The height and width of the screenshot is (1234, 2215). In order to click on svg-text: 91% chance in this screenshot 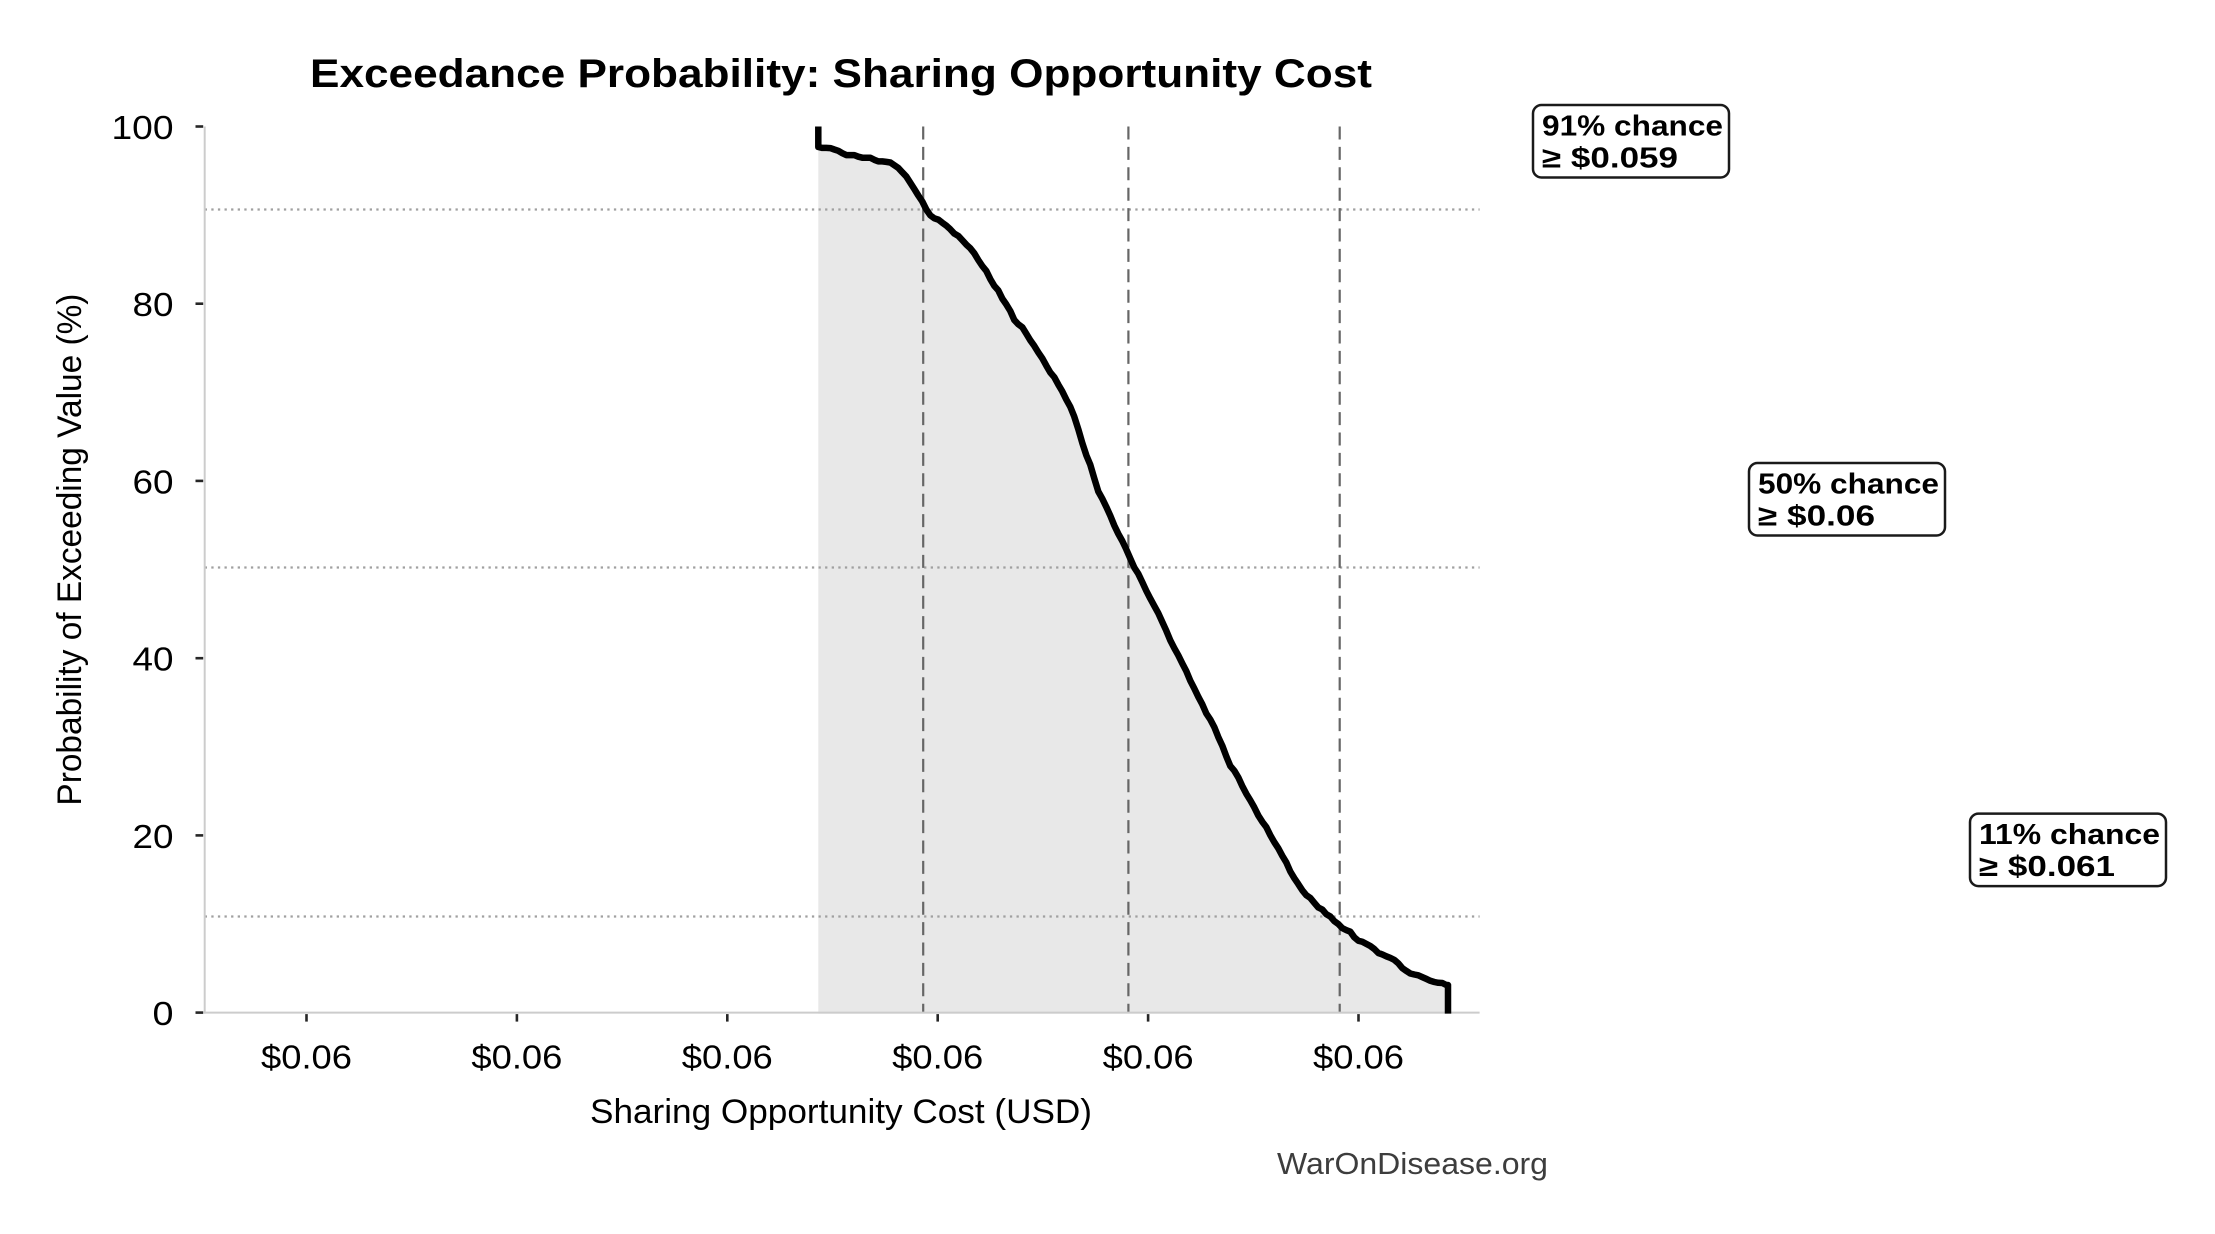, I will do `click(1632, 127)`.